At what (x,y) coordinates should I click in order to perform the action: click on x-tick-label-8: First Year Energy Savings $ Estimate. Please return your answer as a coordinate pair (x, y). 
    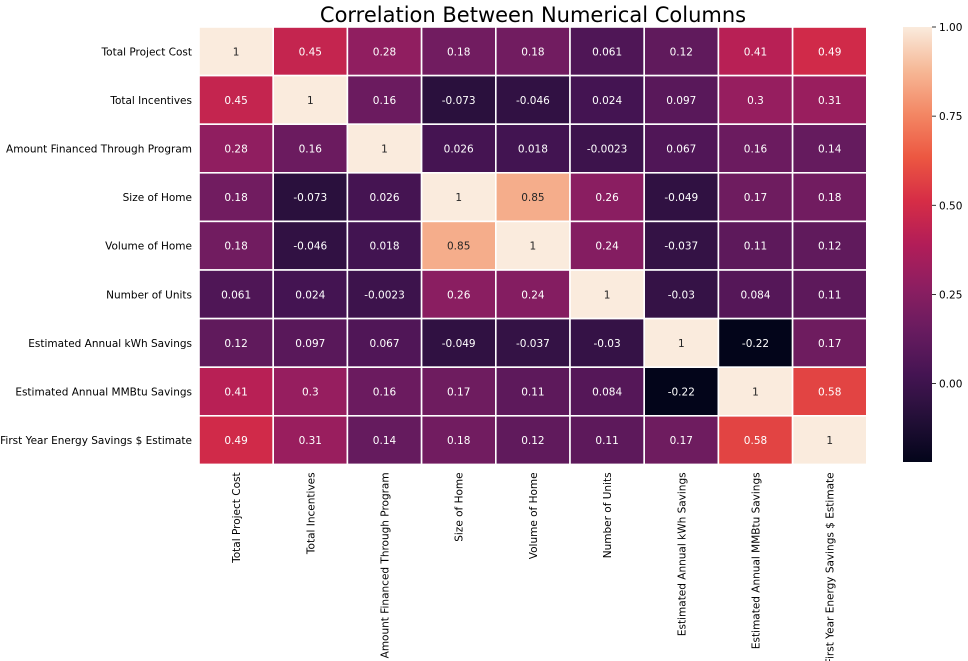
    Looking at the image, I should click on (831, 566).